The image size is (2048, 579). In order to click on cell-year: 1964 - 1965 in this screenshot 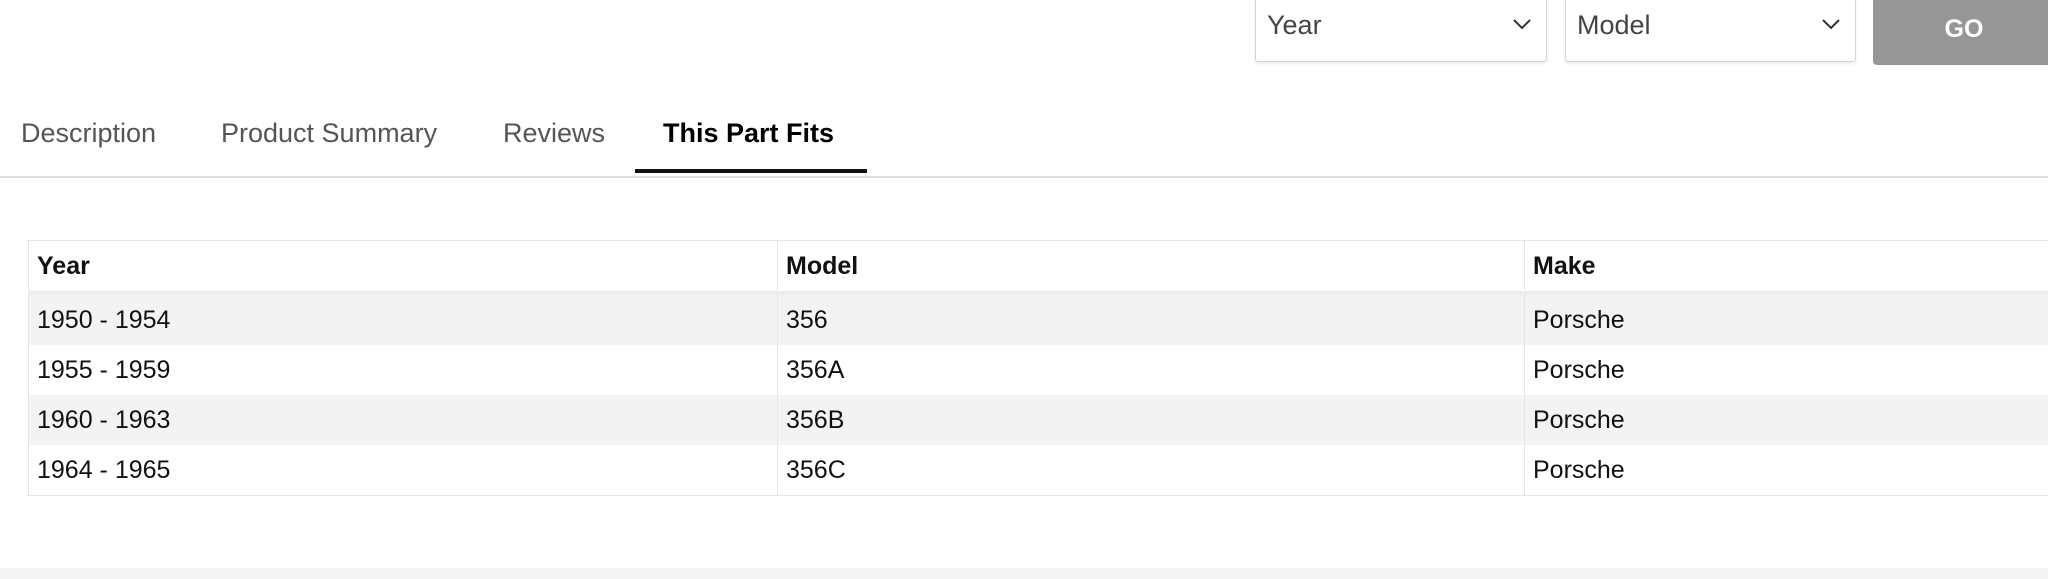, I will do `click(403, 470)`.